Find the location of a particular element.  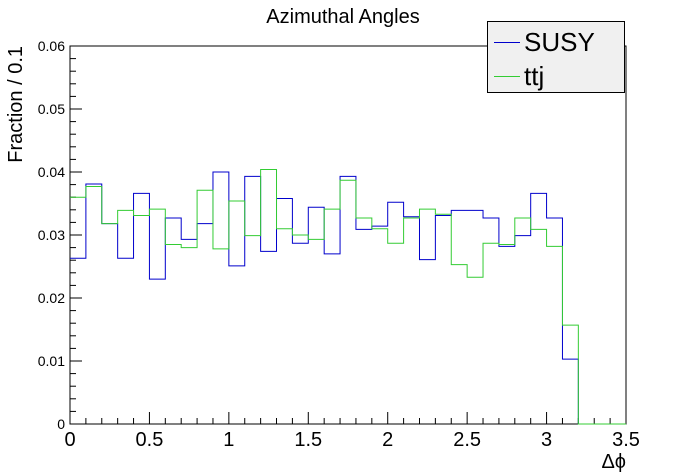

legend-swatch-susy is located at coordinates (507, 42).